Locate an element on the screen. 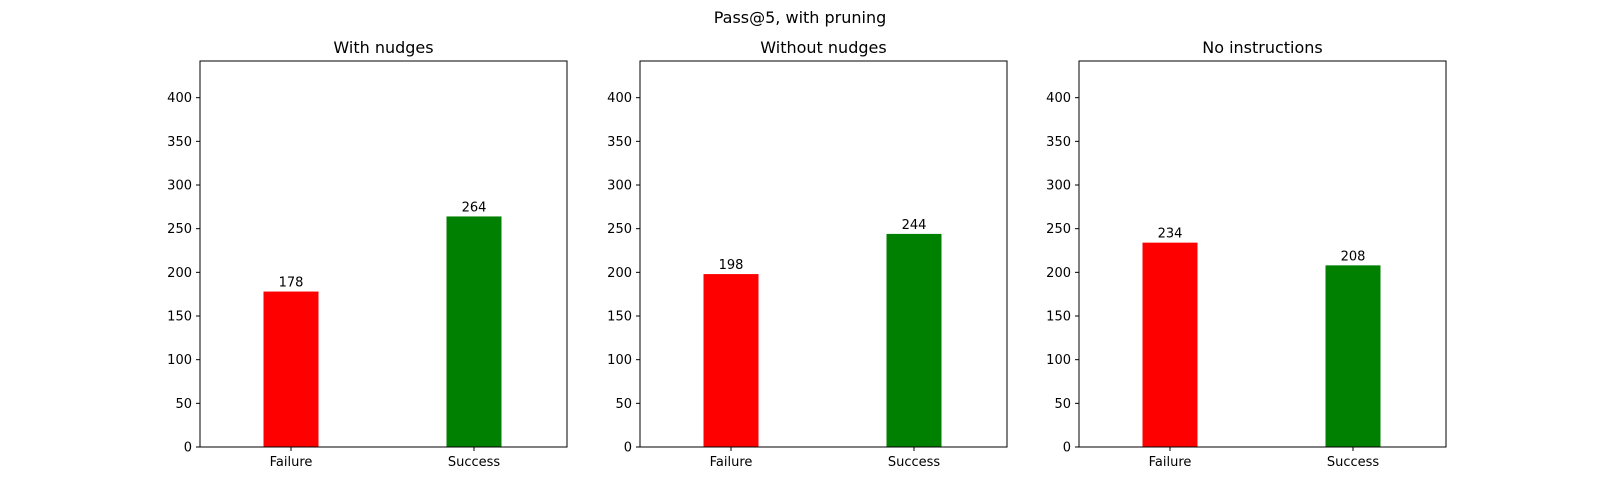  chart-title: With nudges is located at coordinates (383, 47).